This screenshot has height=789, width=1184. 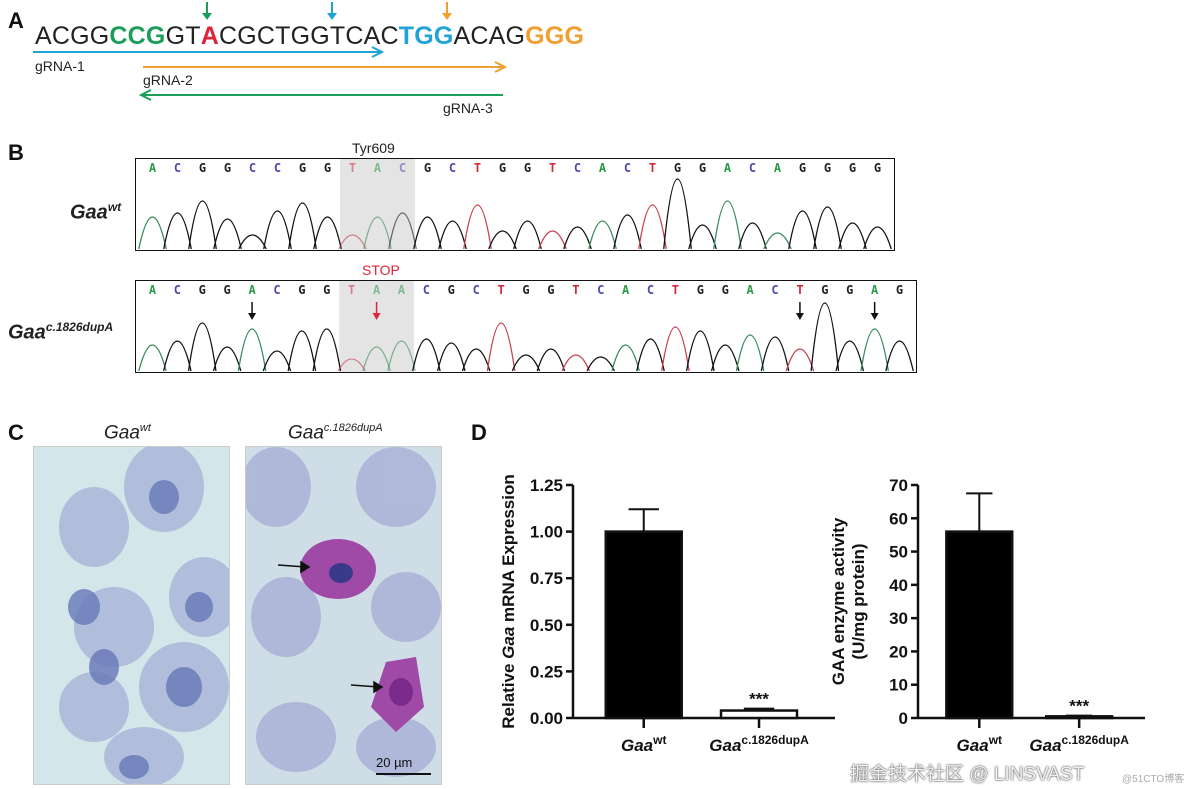 What do you see at coordinates (447, 11) in the screenshot?
I see `cut-site-arrow-orange` at bounding box center [447, 11].